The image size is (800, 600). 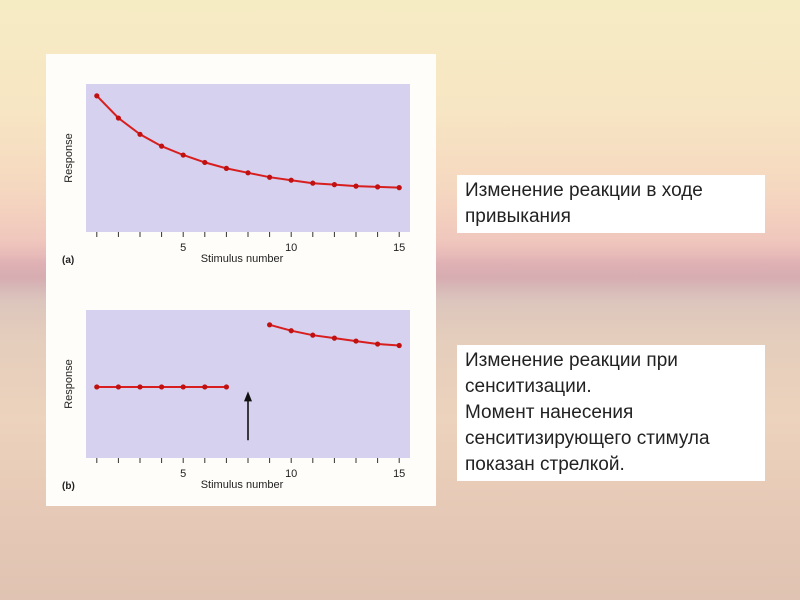 What do you see at coordinates (584, 190) in the screenshot?
I see `caption-line: Изменение реакции в ходе` at bounding box center [584, 190].